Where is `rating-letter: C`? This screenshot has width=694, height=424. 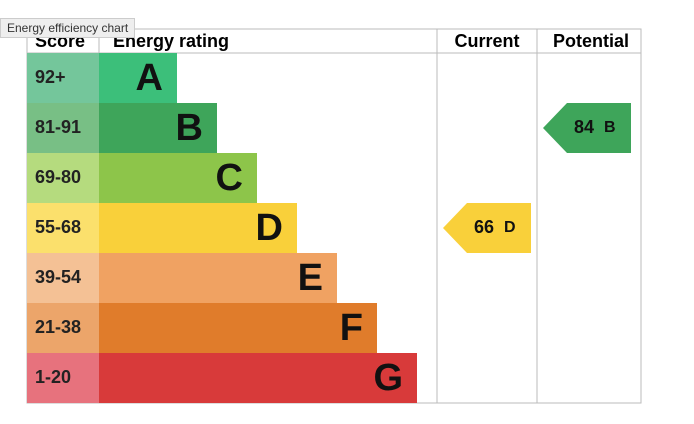
rating-letter: C is located at coordinates (229, 178).